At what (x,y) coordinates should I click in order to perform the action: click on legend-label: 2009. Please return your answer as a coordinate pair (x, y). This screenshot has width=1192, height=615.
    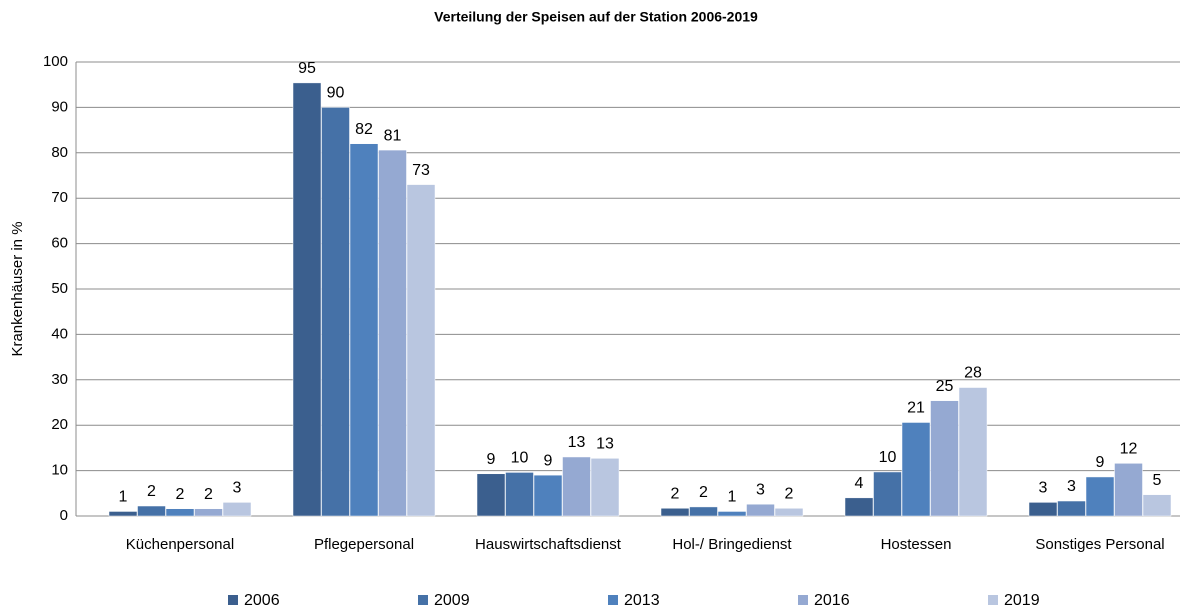
    Looking at the image, I should click on (452, 600).